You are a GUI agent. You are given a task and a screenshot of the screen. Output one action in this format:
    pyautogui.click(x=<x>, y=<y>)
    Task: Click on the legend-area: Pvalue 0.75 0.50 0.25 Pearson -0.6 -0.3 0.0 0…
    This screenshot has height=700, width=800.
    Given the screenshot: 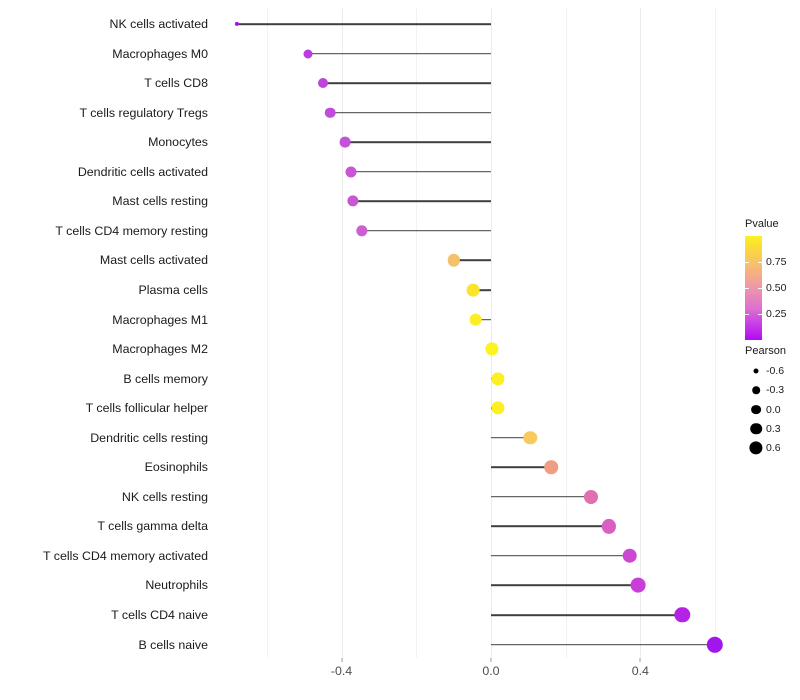 What is the action you would take?
    pyautogui.click(x=770, y=350)
    